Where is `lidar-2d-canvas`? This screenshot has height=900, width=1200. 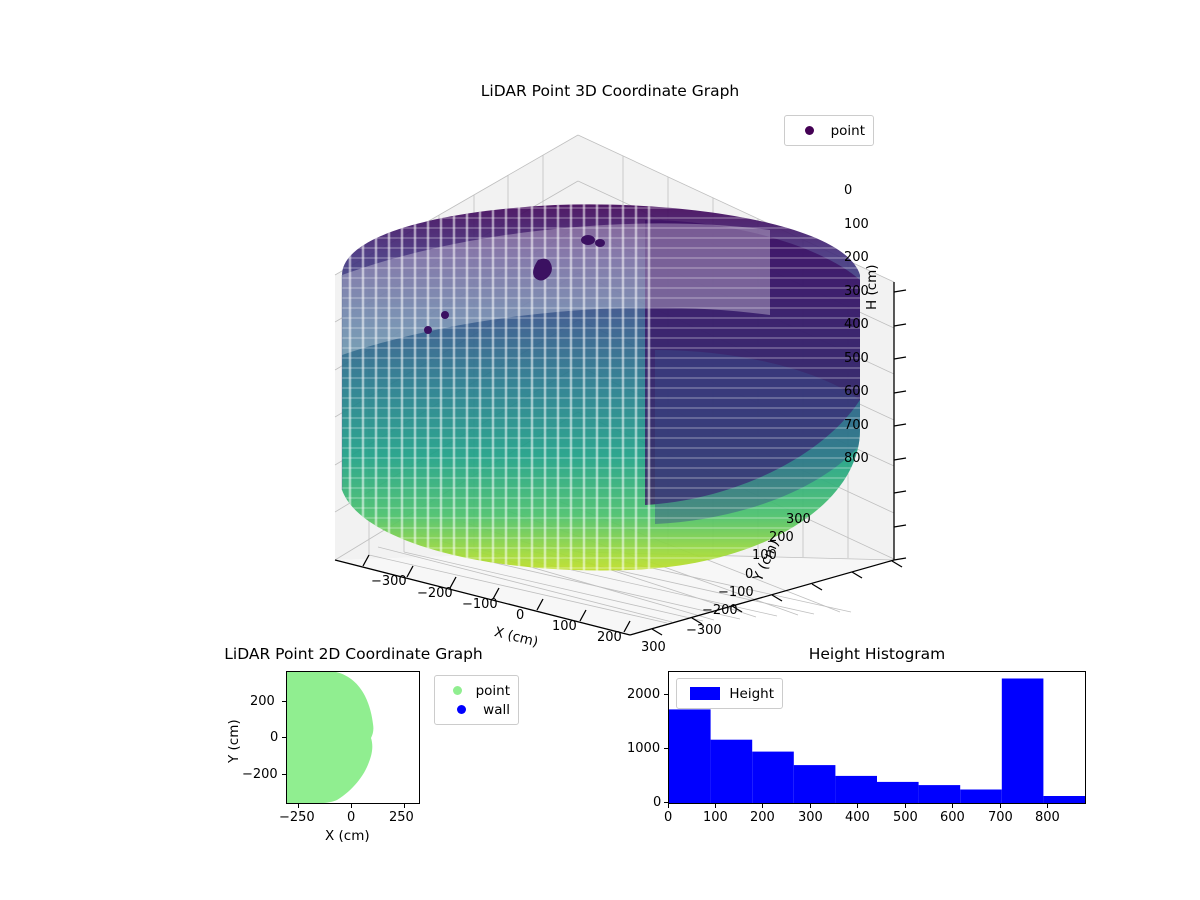 lidar-2d-canvas is located at coordinates (330, 737).